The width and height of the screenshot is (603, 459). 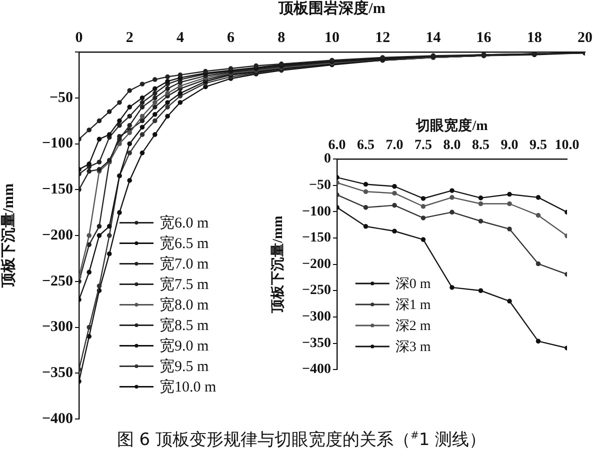 I want to click on legend-label: 宽7.0 m, so click(x=184, y=264).